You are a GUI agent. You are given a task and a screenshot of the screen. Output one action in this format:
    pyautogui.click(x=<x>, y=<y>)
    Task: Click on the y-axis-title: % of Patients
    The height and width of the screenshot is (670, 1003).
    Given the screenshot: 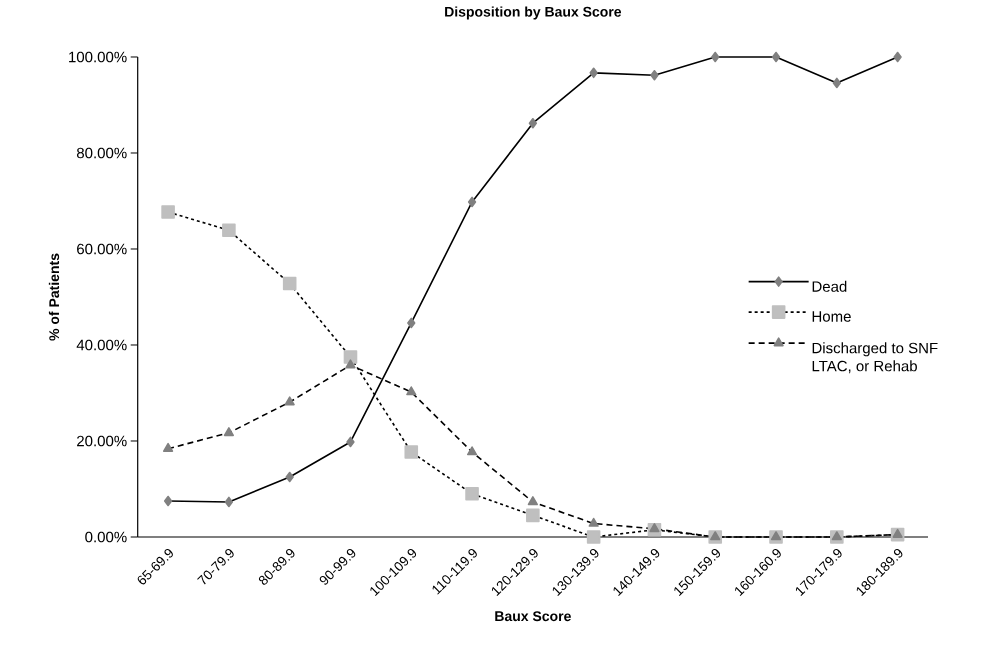 What is the action you would take?
    pyautogui.click(x=54, y=297)
    